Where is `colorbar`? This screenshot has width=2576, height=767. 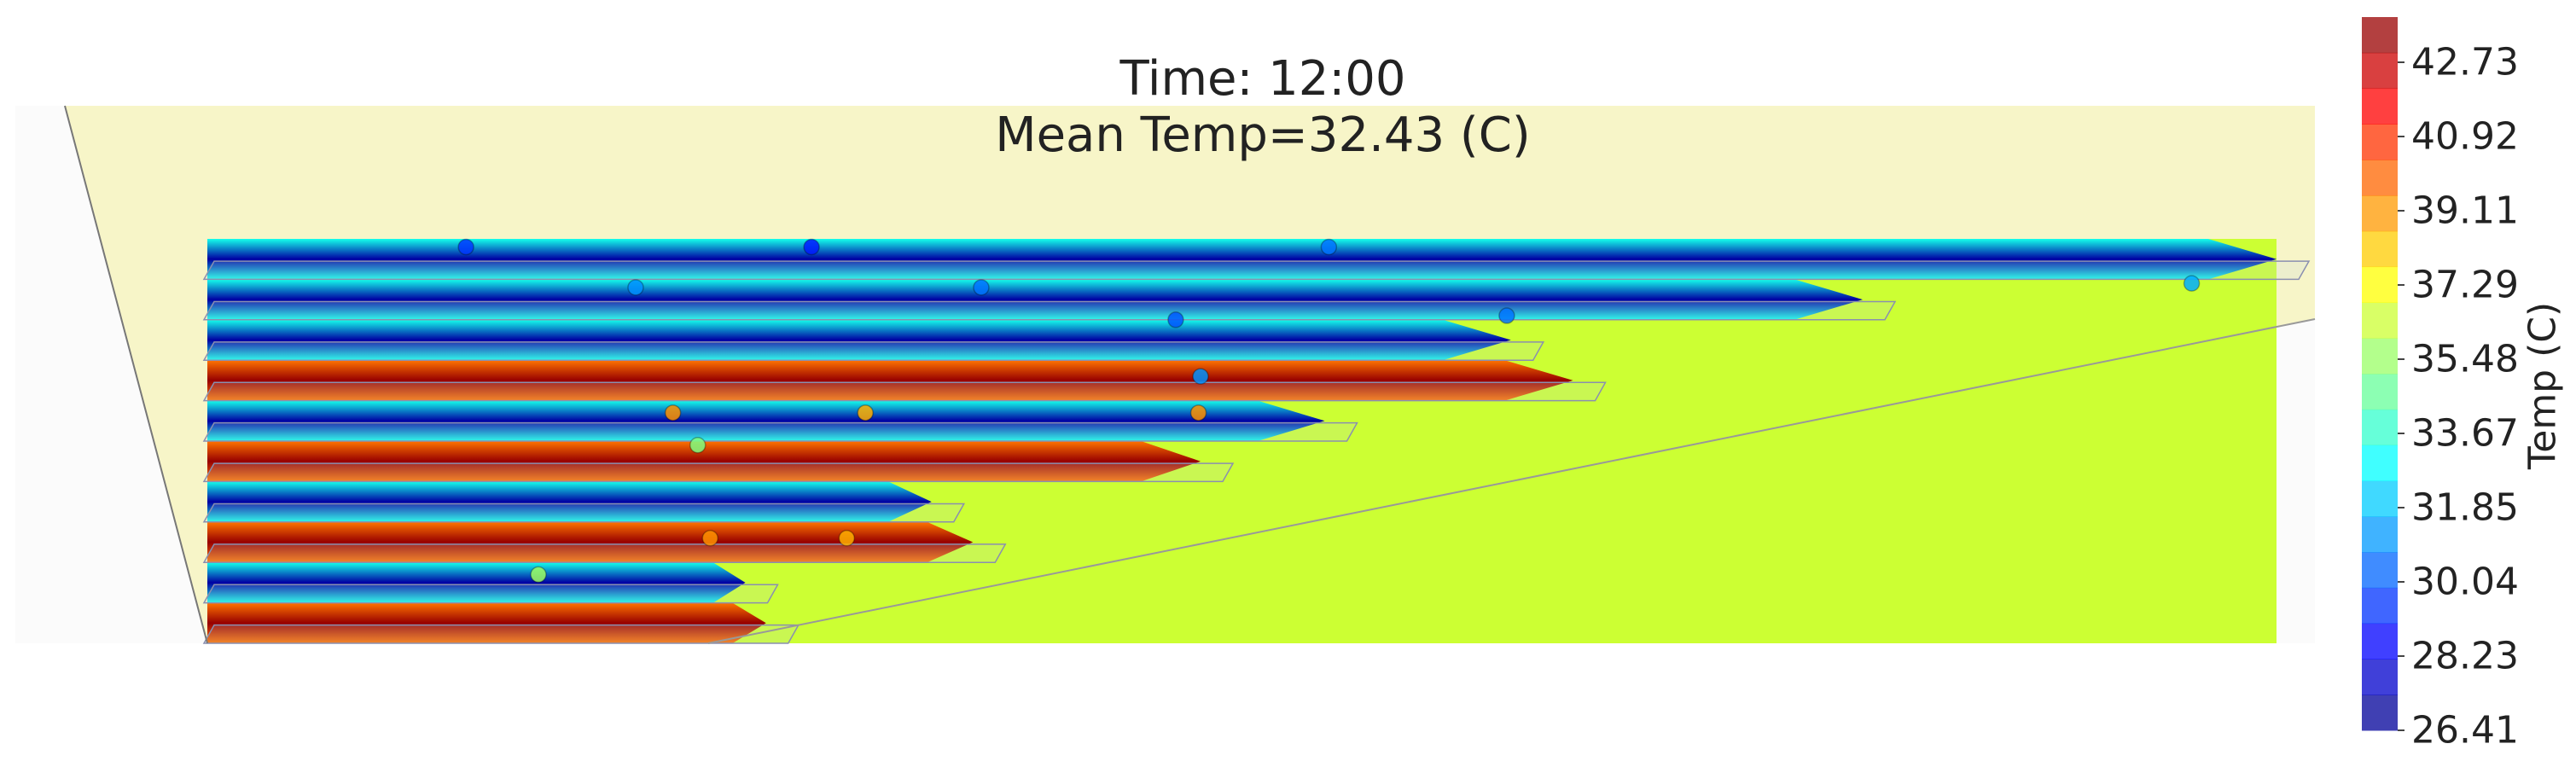 colorbar is located at coordinates (2383, 374).